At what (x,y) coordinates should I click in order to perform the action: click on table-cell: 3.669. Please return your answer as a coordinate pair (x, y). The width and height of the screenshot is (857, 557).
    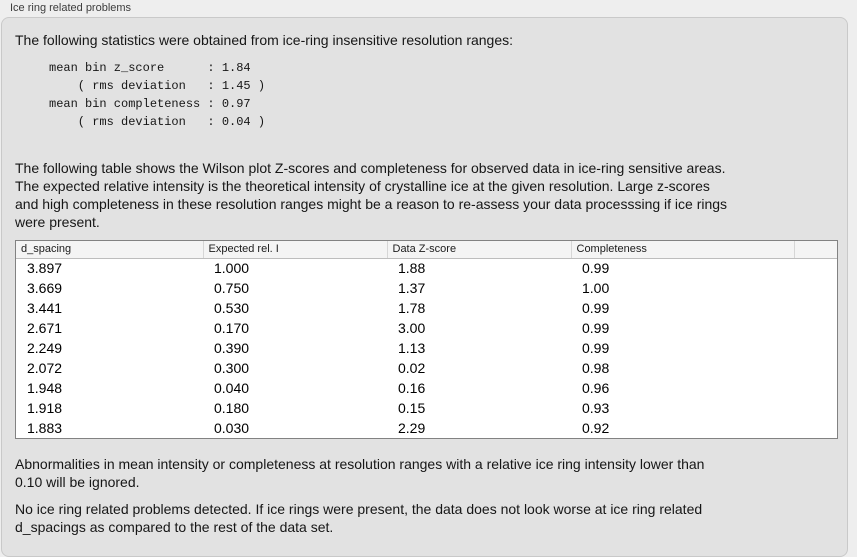
    Looking at the image, I should click on (45, 288).